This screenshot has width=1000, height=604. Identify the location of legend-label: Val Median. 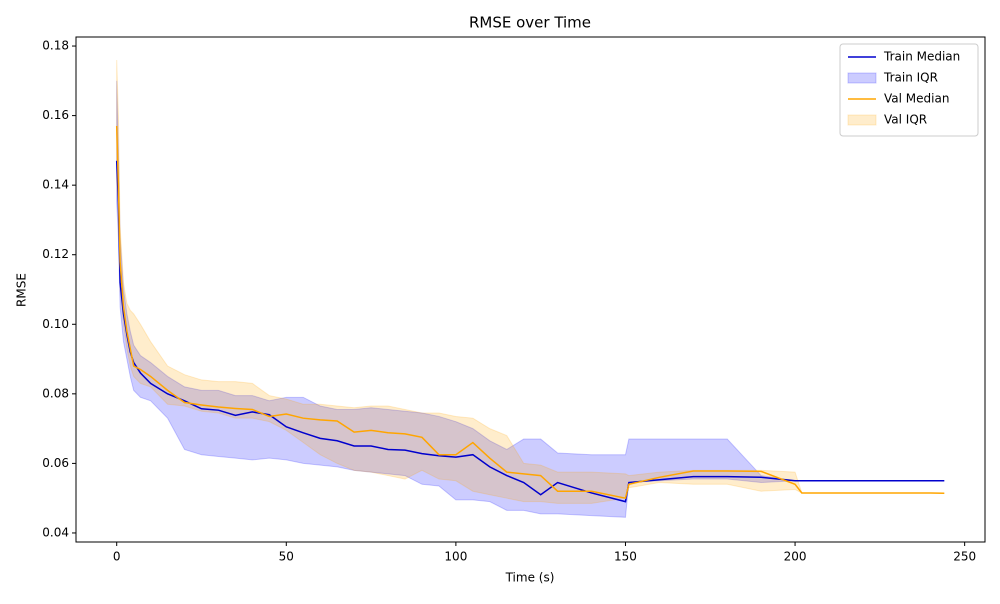
(916, 99).